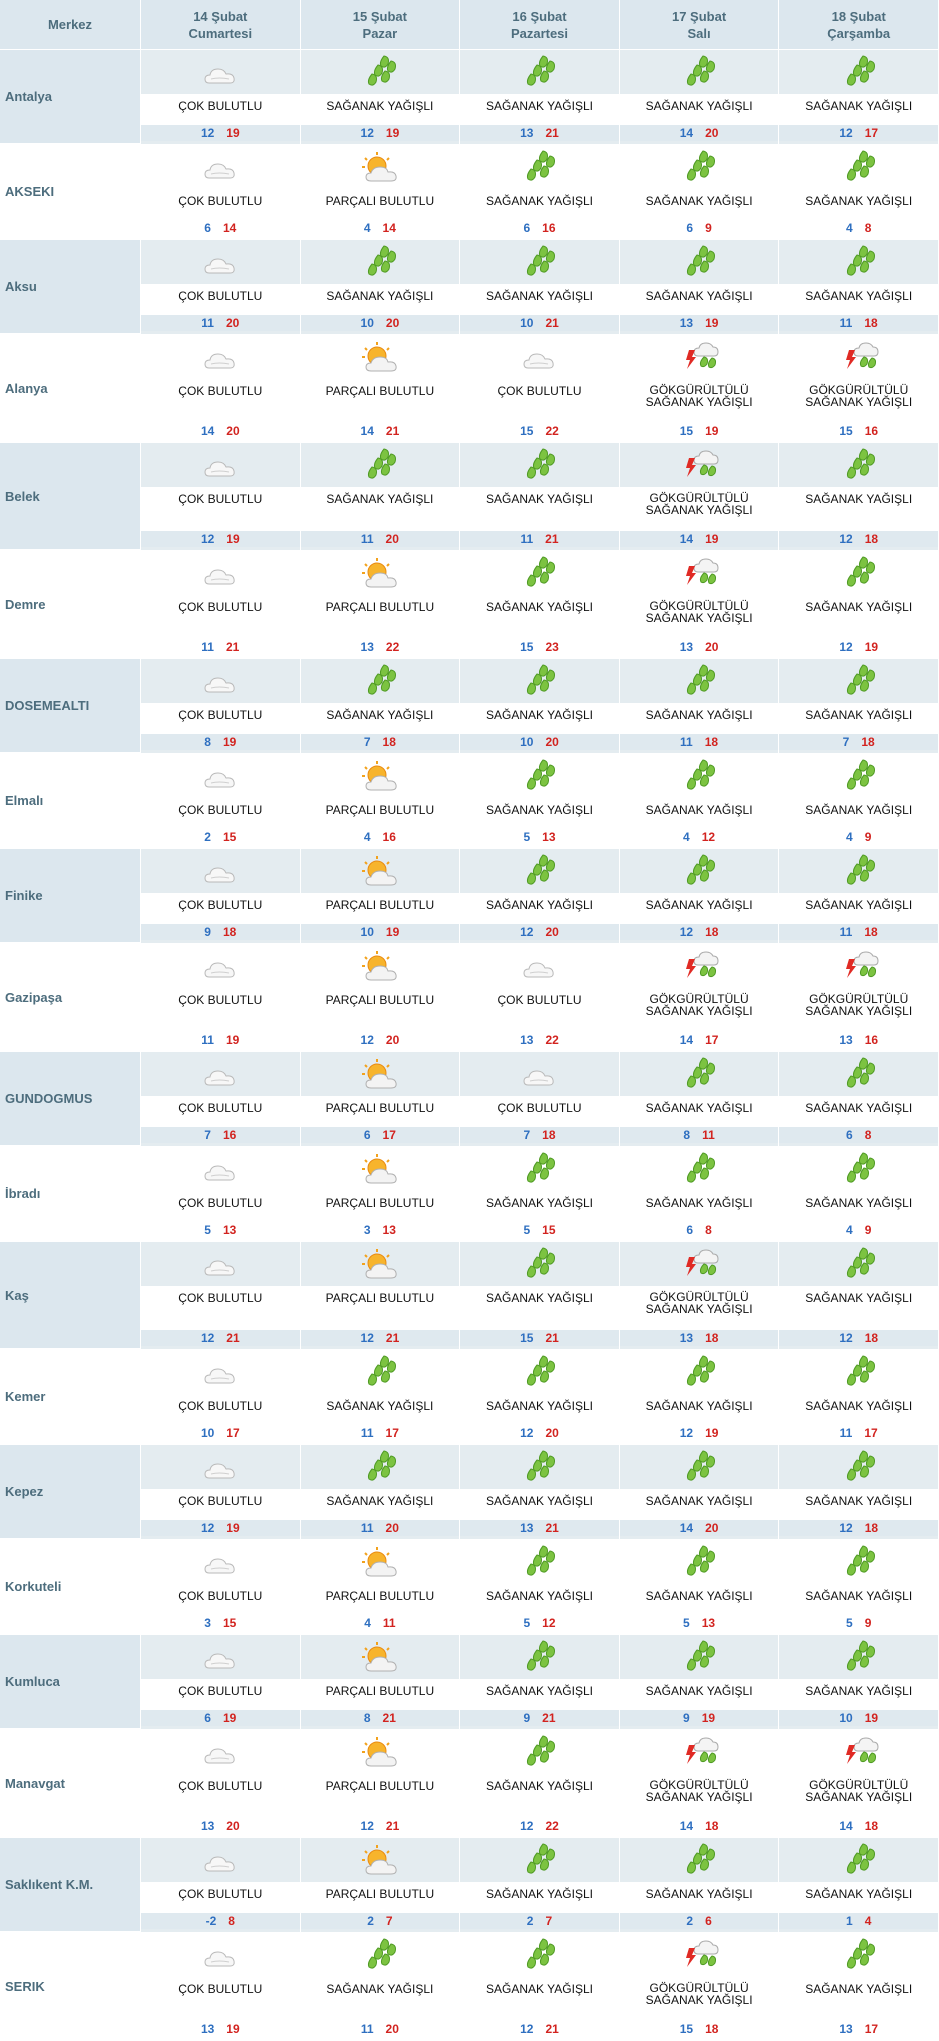  I want to click on min-temp: 3, so click(207, 1623).